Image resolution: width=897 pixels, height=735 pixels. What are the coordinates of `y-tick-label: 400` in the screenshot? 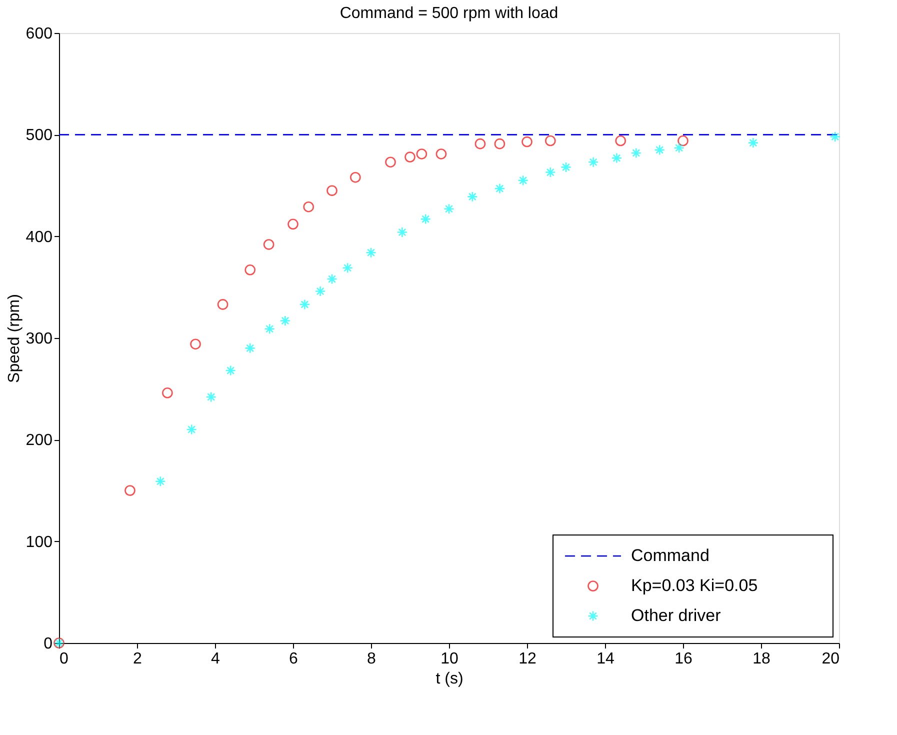 It's located at (39, 237).